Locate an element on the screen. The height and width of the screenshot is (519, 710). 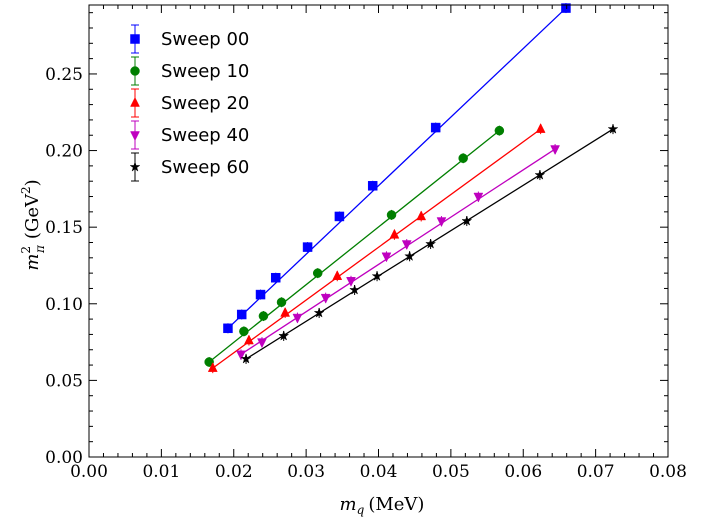
legend-label: Sweep 60 is located at coordinates (205, 167).